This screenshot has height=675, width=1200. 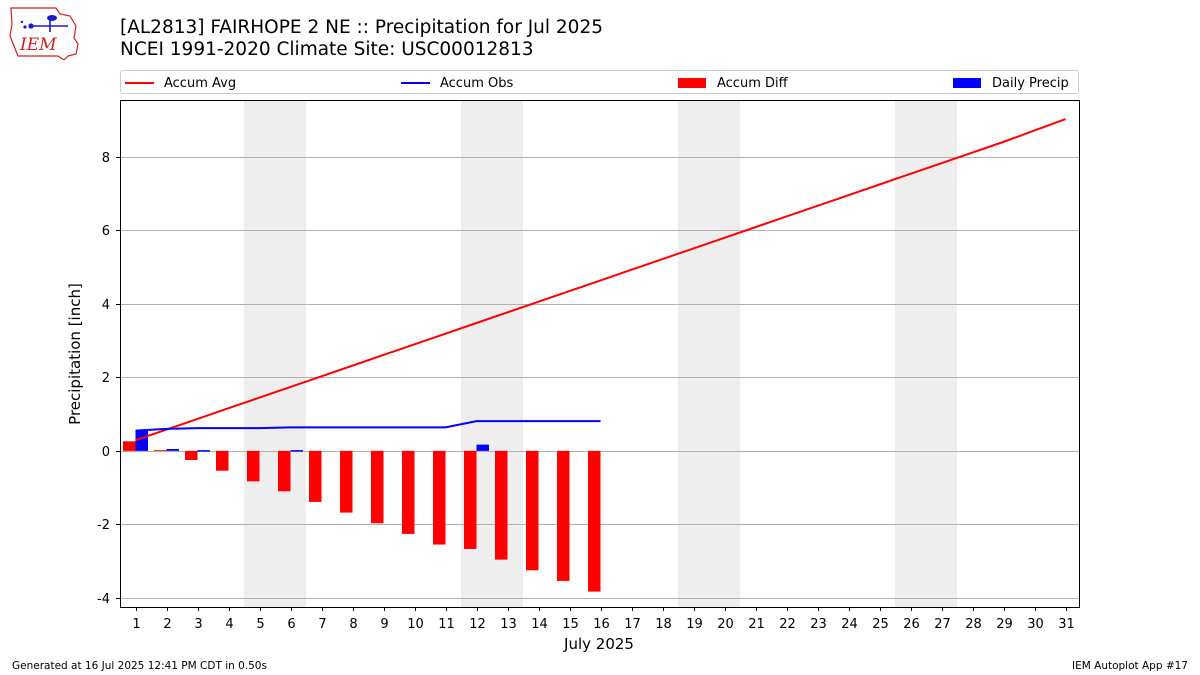 I want to click on x-tick-label: 22, so click(x=787, y=624).